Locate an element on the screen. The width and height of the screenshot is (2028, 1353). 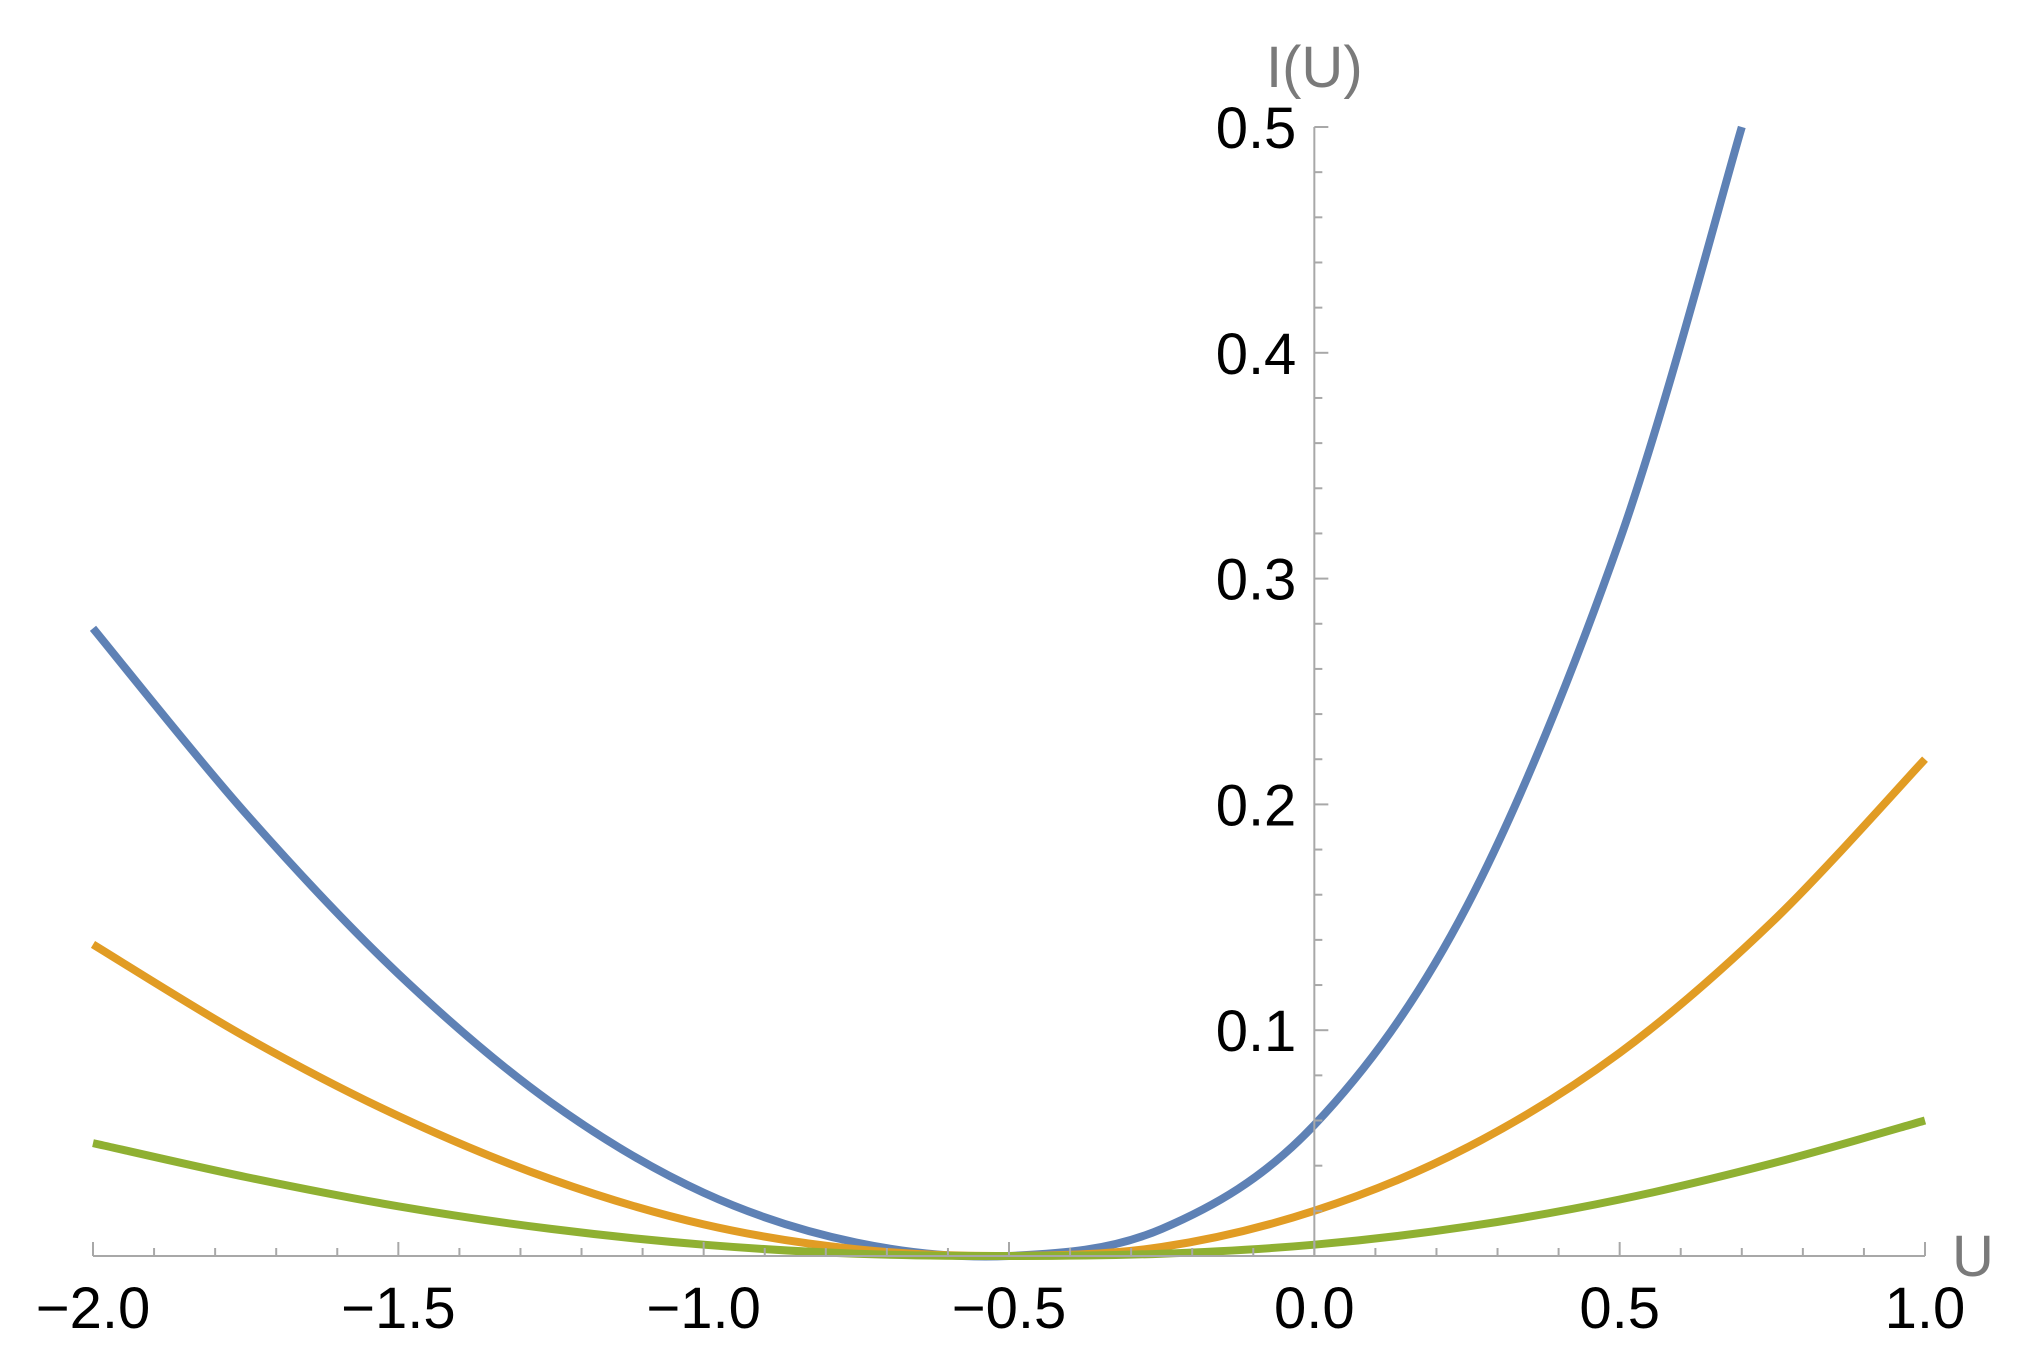
x-axis-title: U is located at coordinates (1973, 1256).